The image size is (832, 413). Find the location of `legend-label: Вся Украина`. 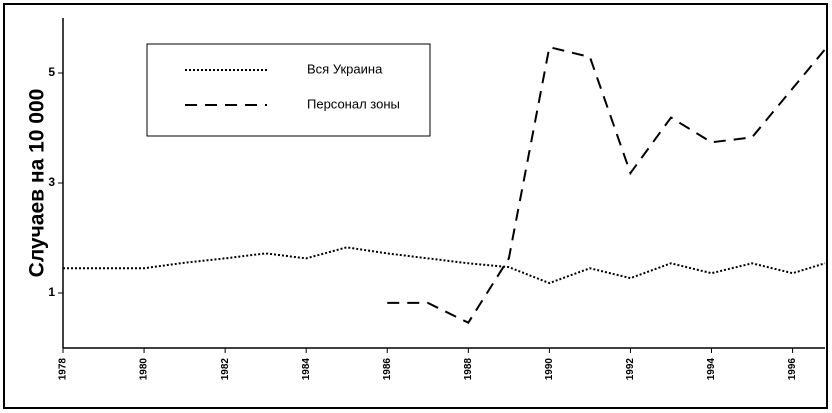

legend-label: Вся Украина is located at coordinates (345, 68).